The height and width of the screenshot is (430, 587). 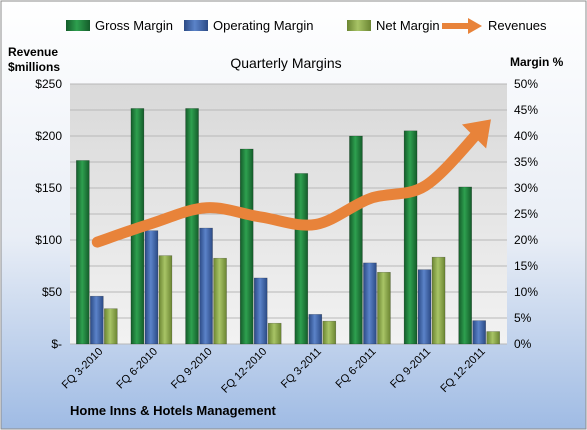 I want to click on left-tick-label: $50, so click(x=52, y=292).